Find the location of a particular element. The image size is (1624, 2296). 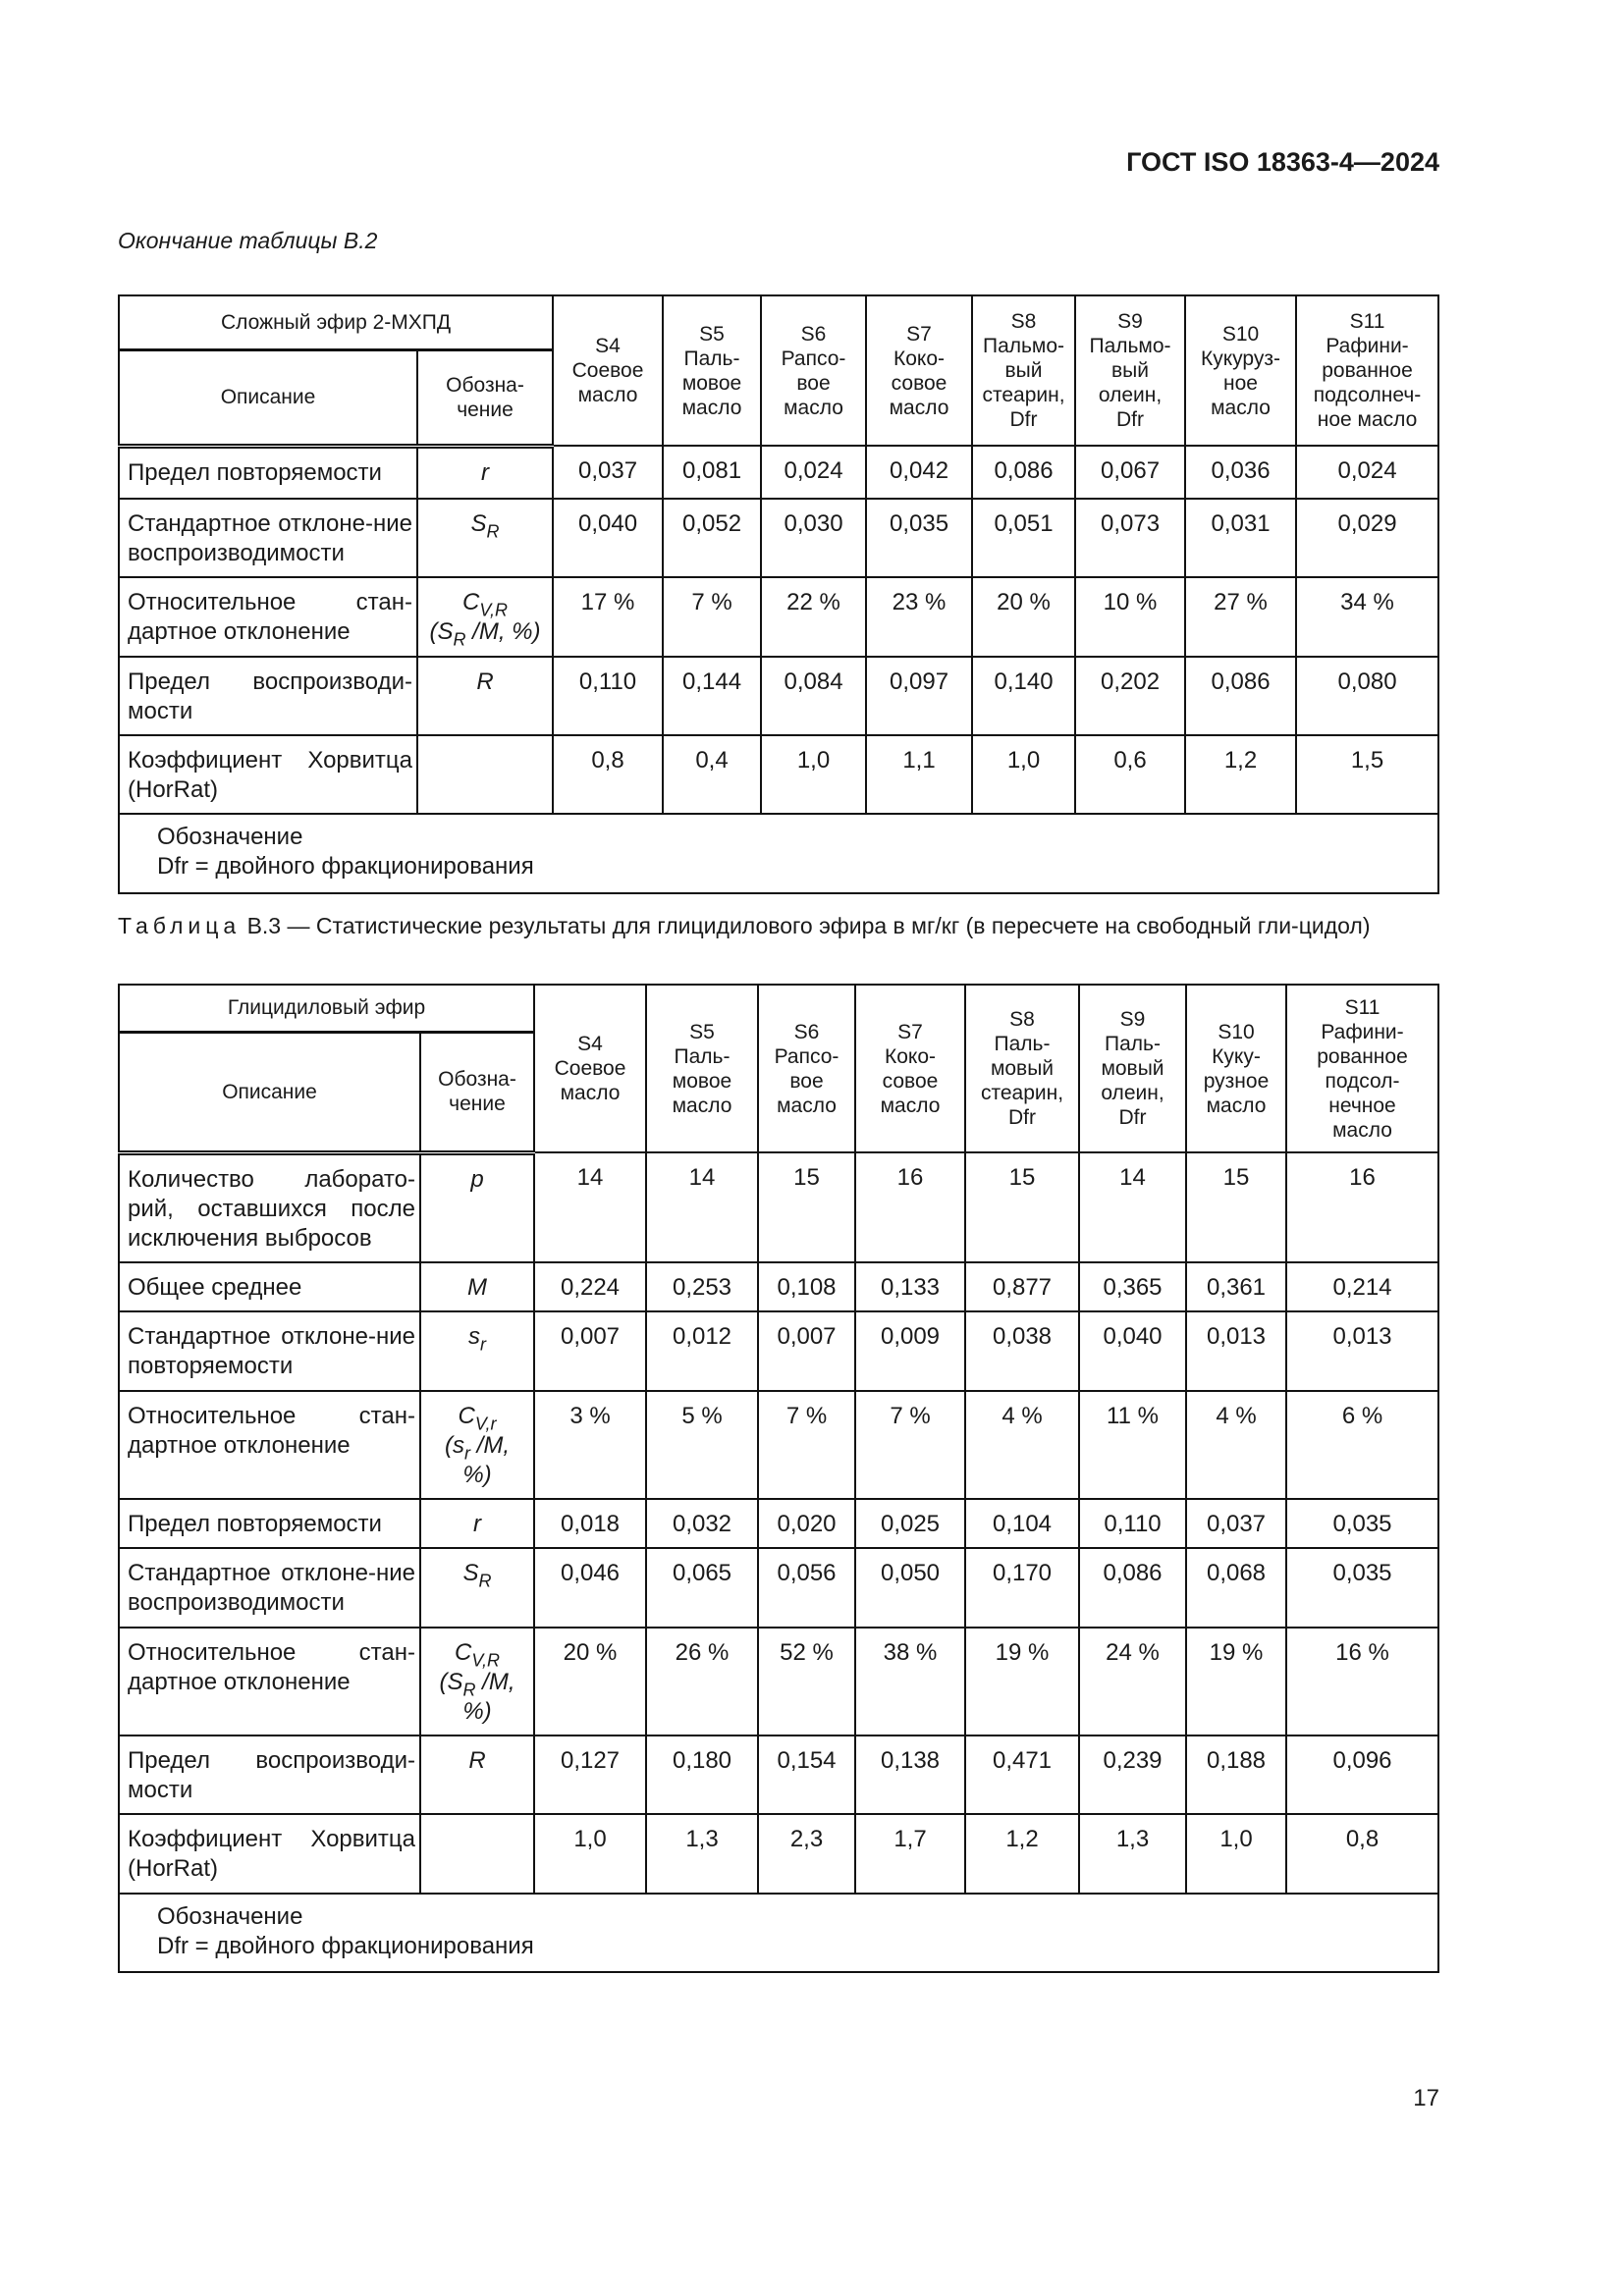

value-cell: 24 % is located at coordinates (1132, 1681).